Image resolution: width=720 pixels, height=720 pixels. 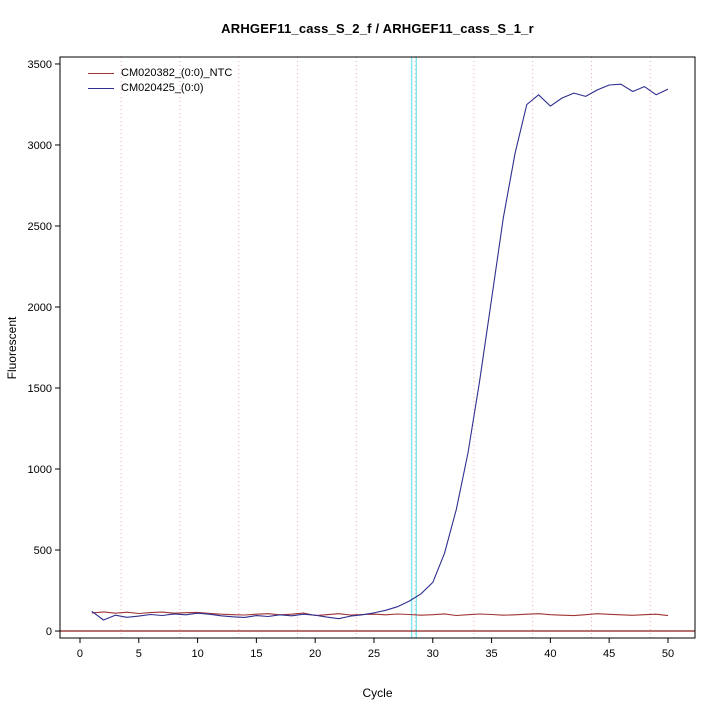 I want to click on x-tick-label: 45, so click(x=609, y=654).